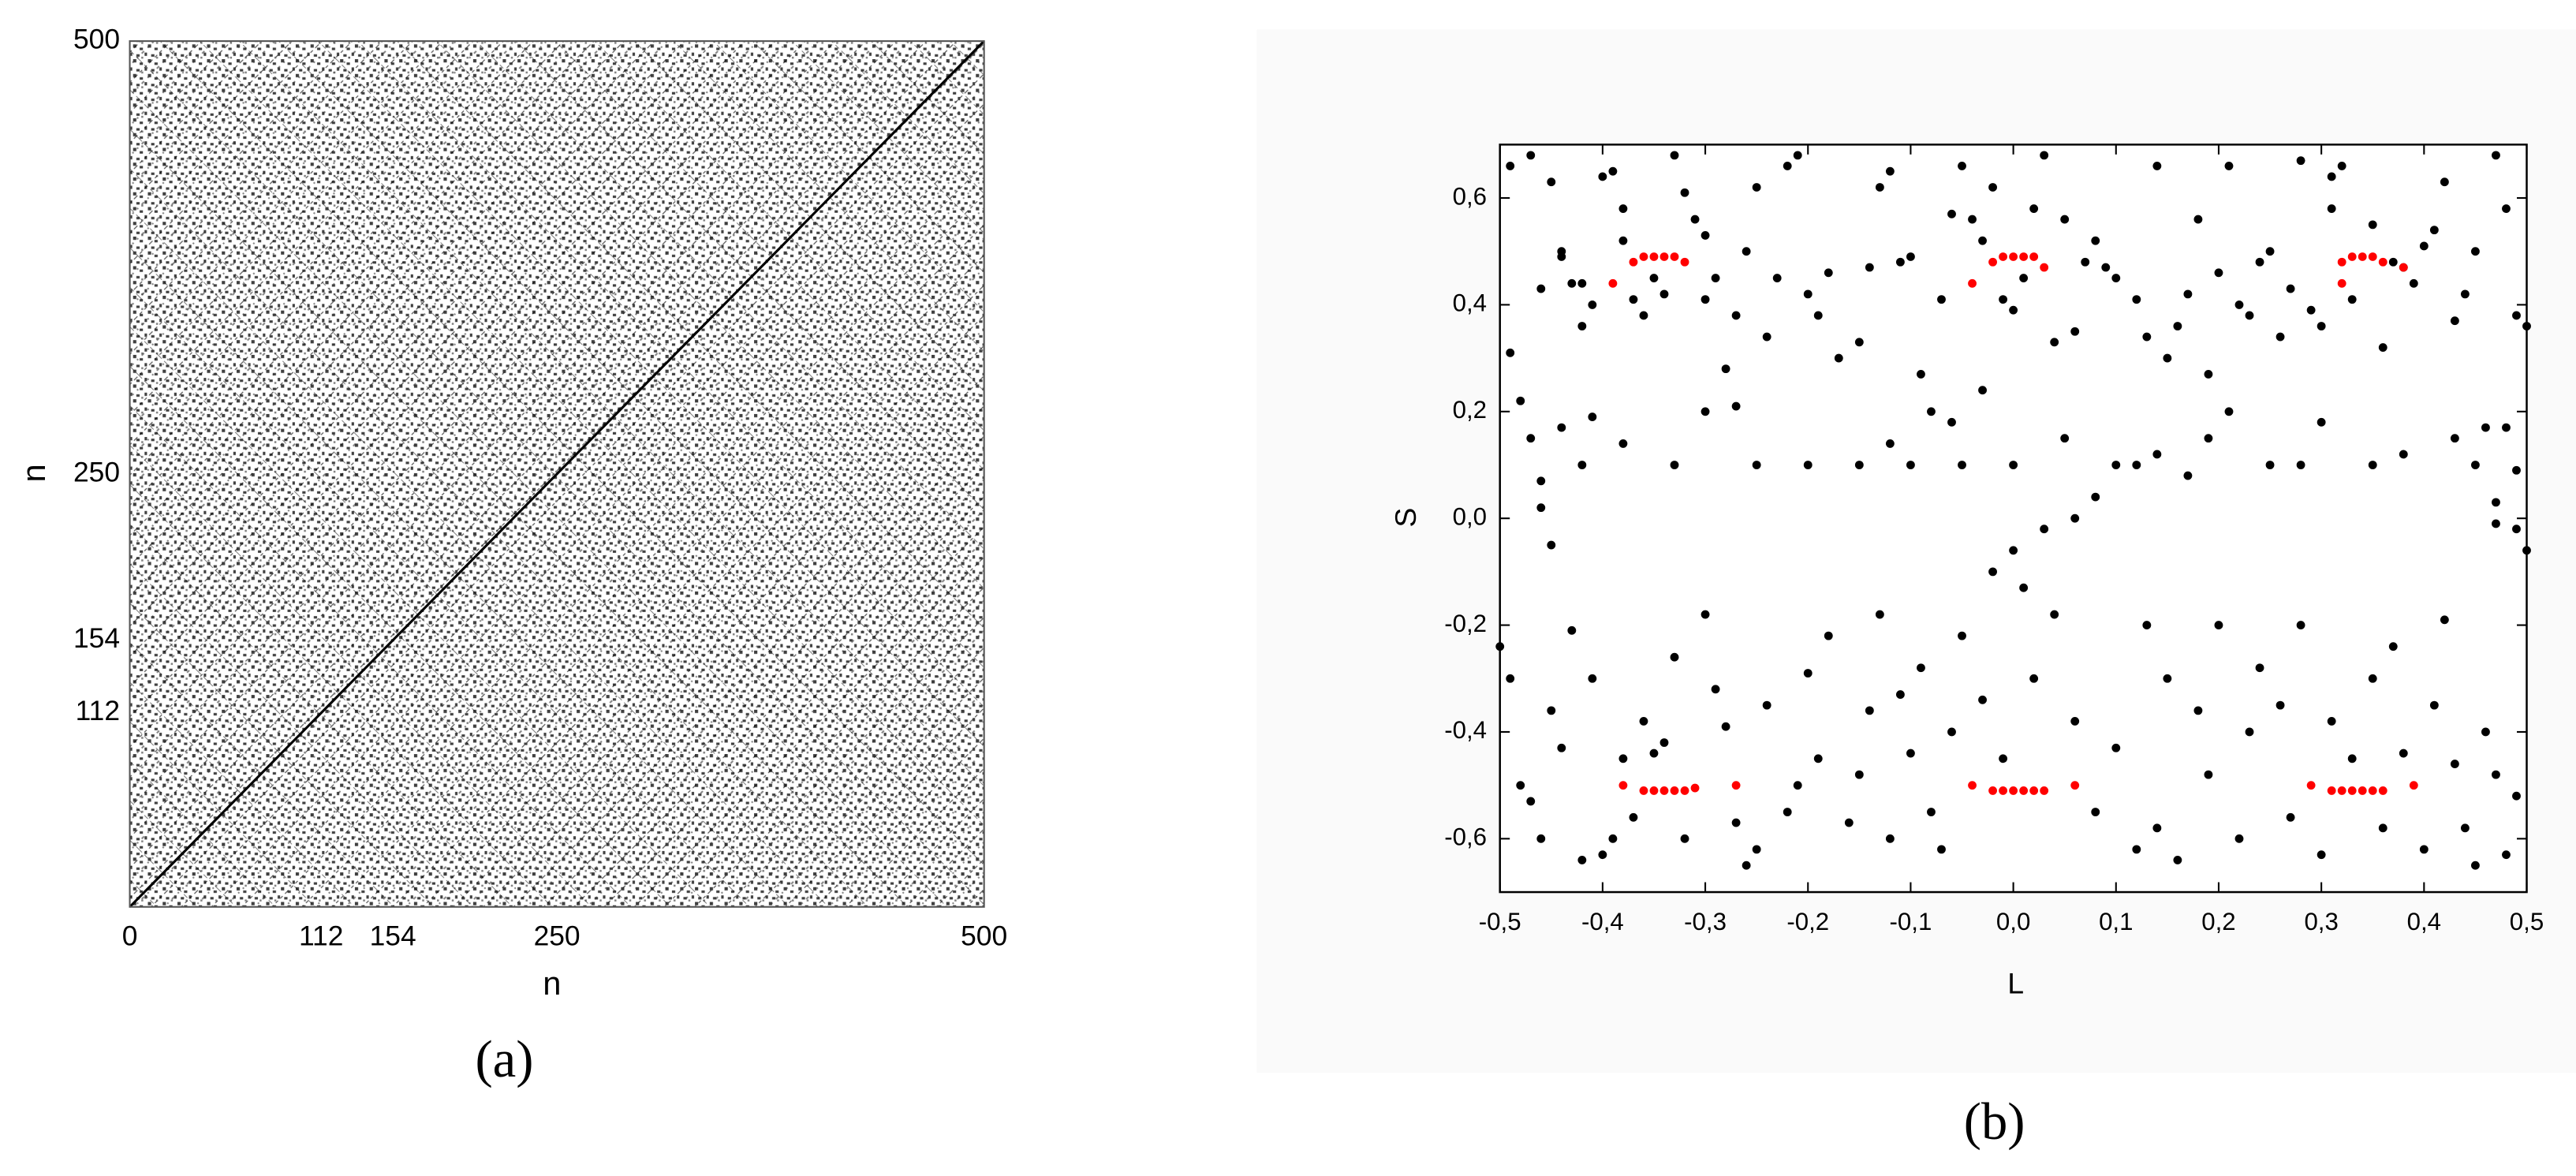 The width and height of the screenshot is (2576, 1176). What do you see at coordinates (33, 473) in the screenshot?
I see `y-axis-label: n` at bounding box center [33, 473].